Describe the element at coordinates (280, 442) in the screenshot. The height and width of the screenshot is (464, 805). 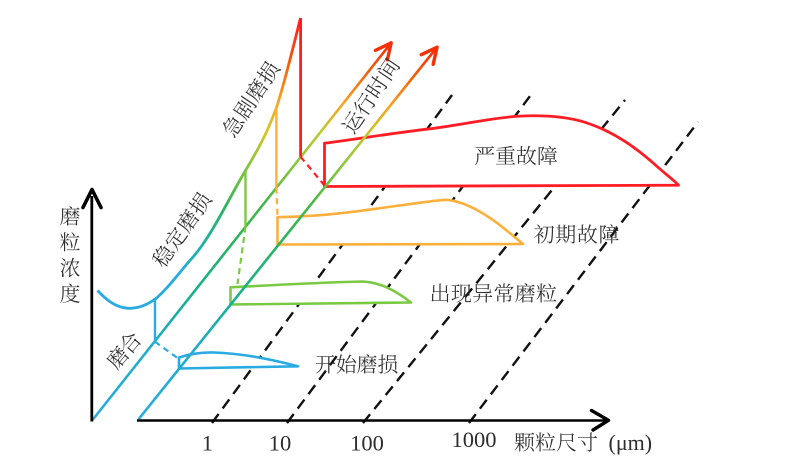
I see `svg-text: 10` at that location.